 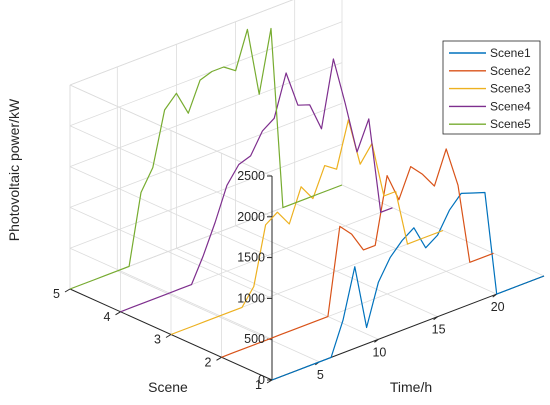 I want to click on legend-label-scene3: Scene3, so click(x=510, y=89).